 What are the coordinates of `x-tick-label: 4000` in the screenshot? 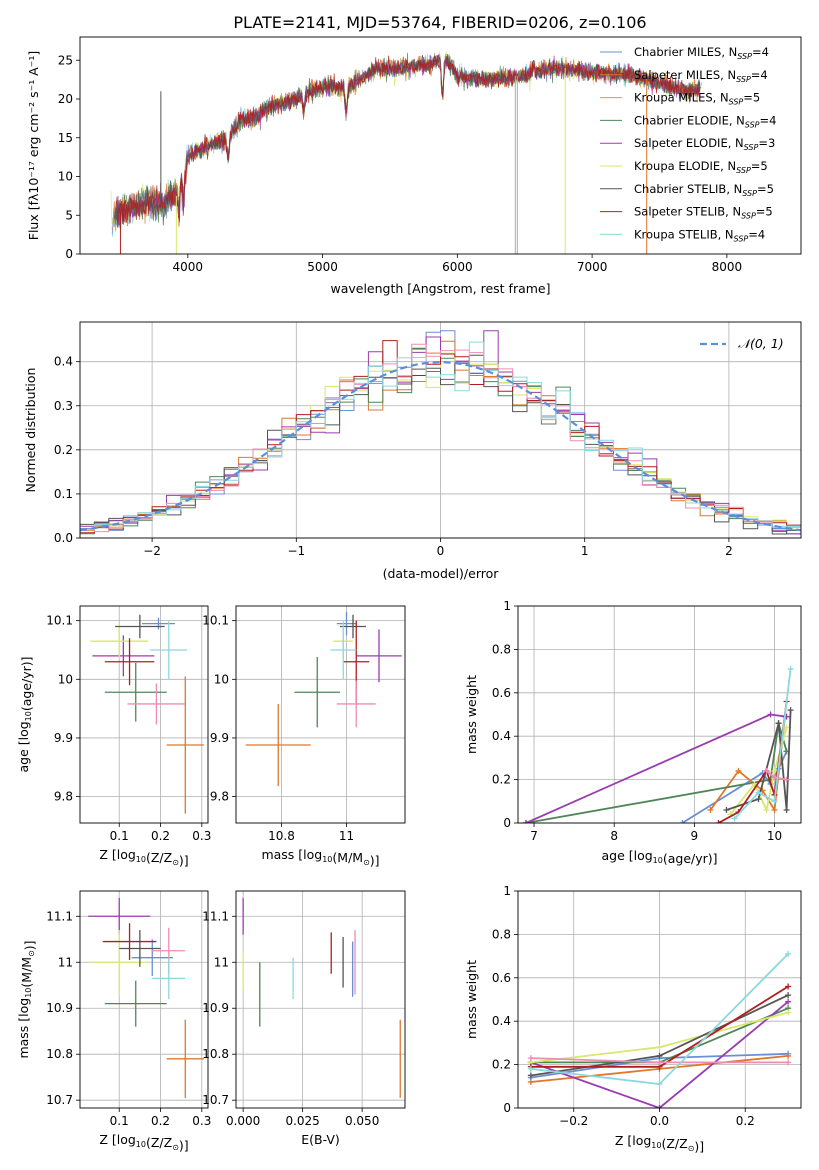 It's located at (188, 267).